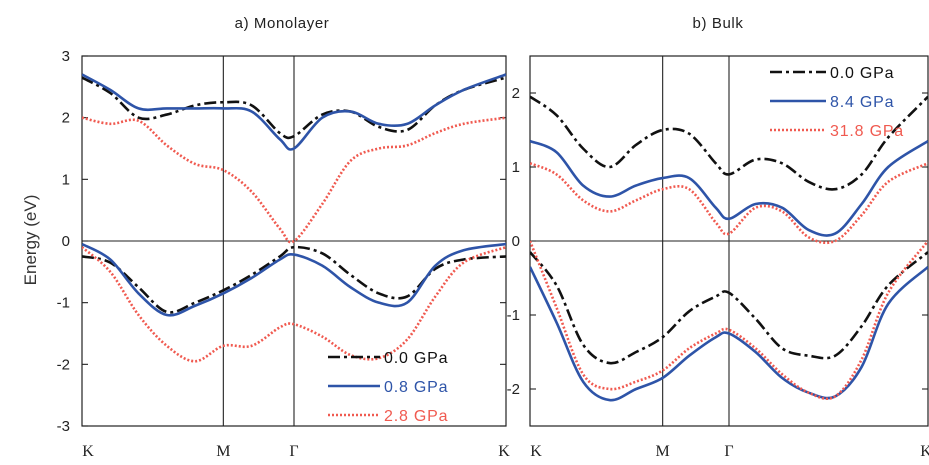 The image size is (929, 465). Describe the element at coordinates (867, 131) in the screenshot. I see `legend-label: 31.8 GPa` at that location.